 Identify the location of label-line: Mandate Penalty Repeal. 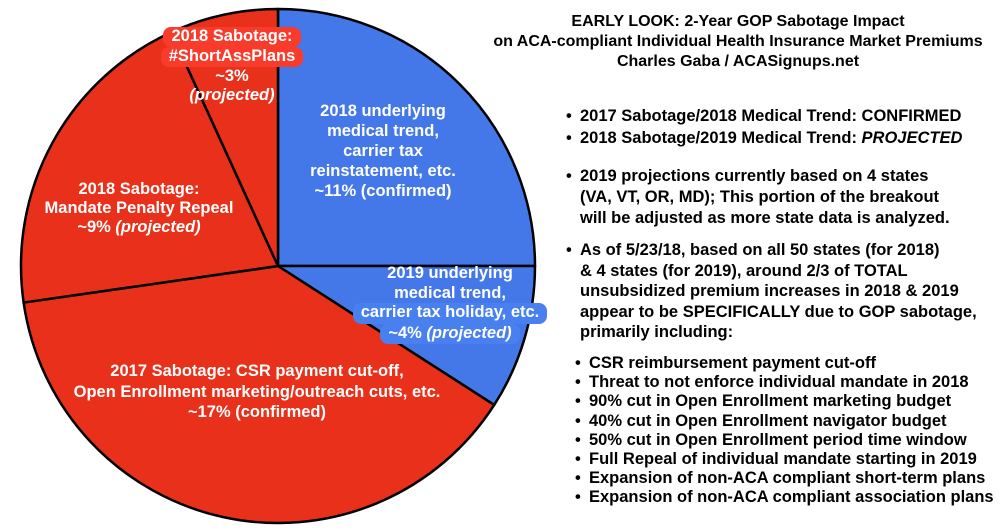
(139, 208).